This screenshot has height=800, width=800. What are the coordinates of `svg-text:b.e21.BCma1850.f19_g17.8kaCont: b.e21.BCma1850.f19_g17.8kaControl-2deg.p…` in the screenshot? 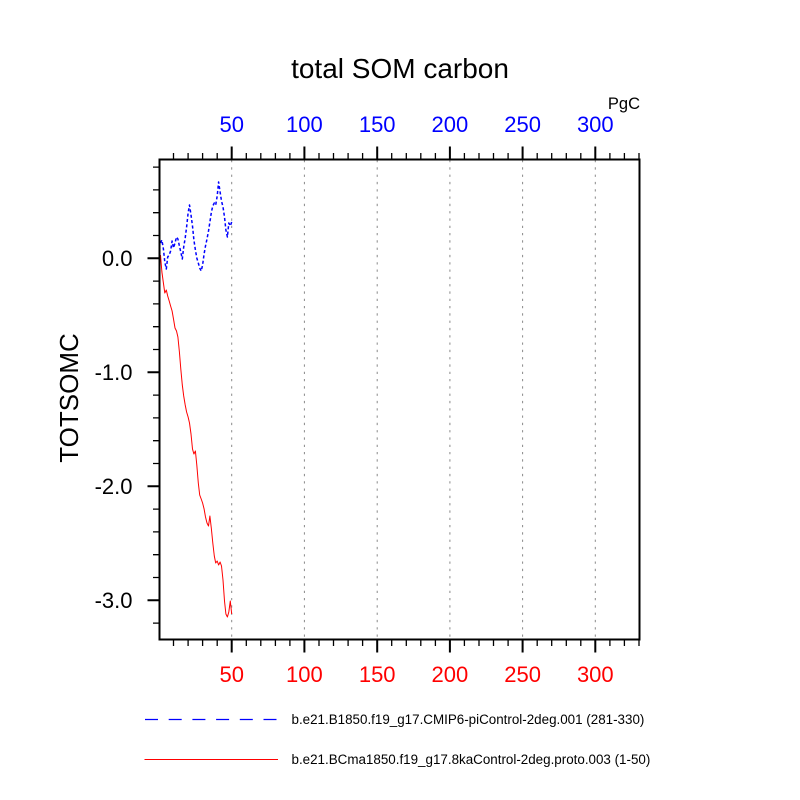 It's located at (471, 759).